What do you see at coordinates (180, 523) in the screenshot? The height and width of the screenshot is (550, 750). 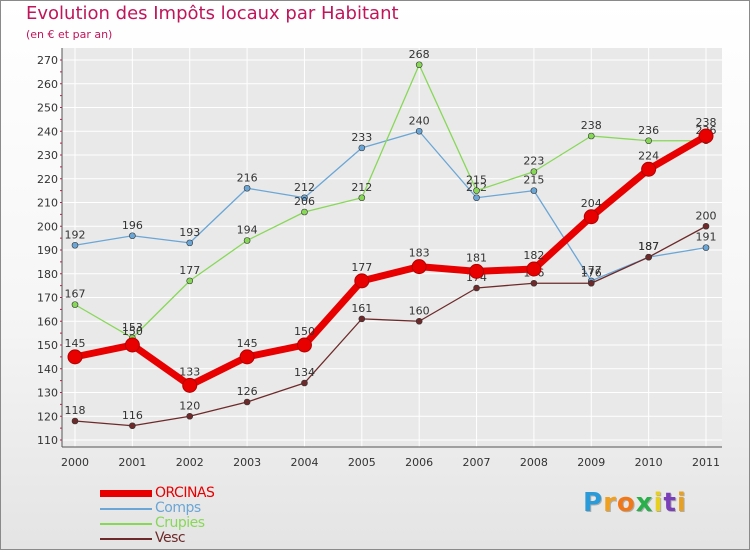 I see `legend-label: Crupies` at bounding box center [180, 523].